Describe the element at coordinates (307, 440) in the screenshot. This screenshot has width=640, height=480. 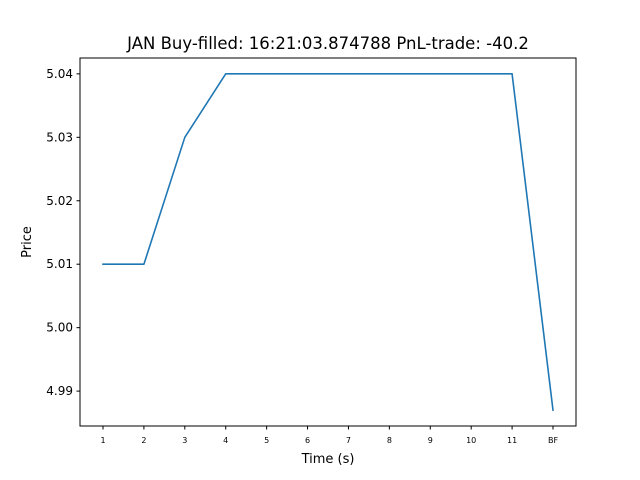
I see `x-tick-label: 6` at that location.